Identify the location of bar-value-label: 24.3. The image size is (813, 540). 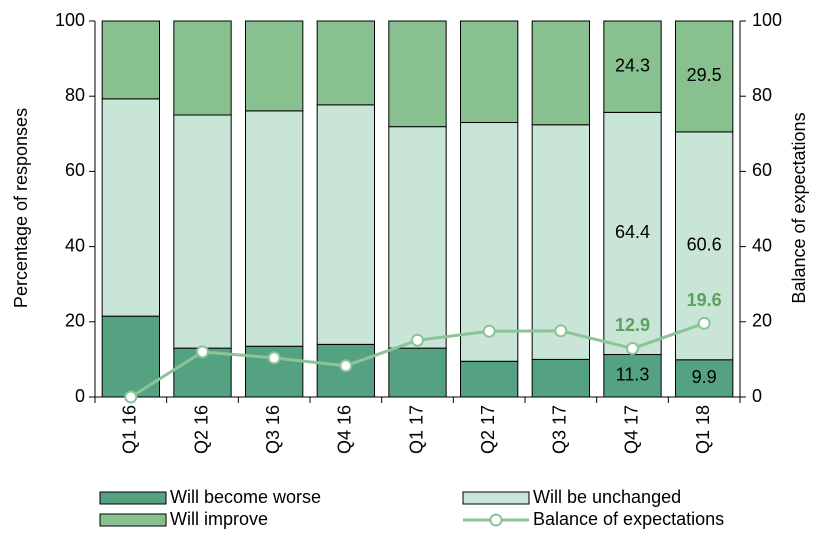
(632, 65).